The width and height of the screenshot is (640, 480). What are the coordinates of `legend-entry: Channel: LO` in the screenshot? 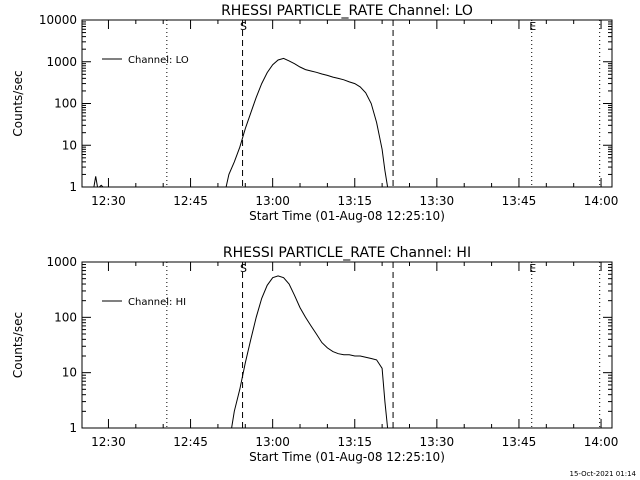 It's located at (158, 60).